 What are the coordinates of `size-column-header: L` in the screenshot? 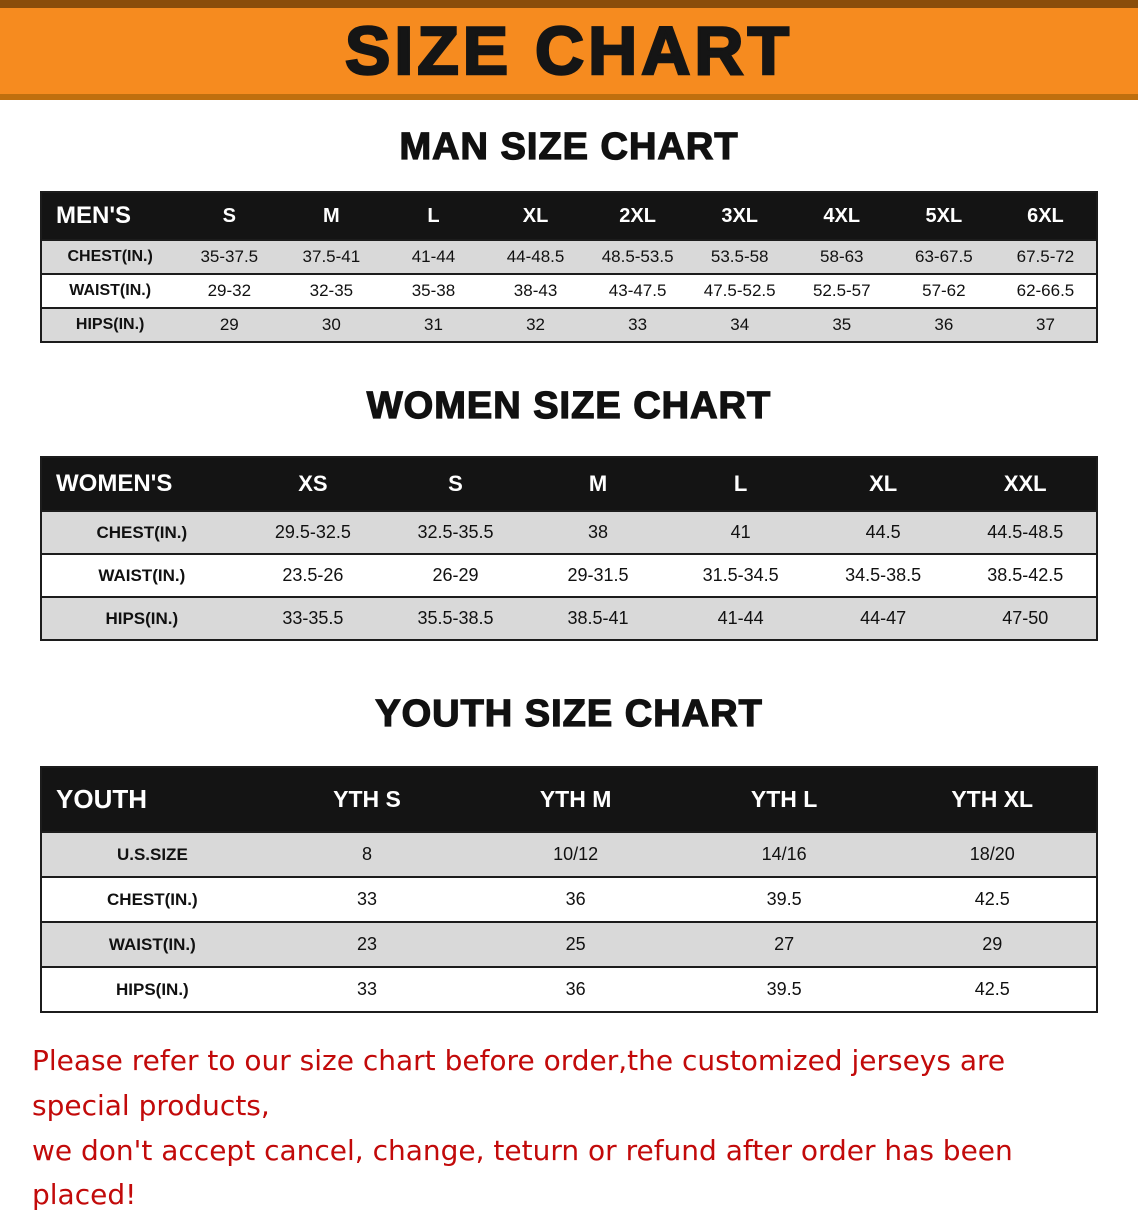 It's located at (433, 215).